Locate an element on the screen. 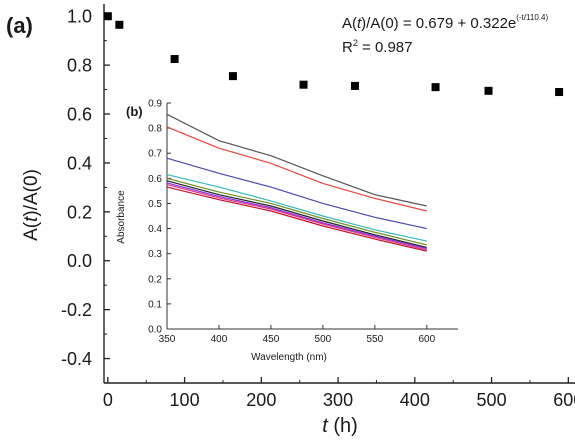 The width and height of the screenshot is (575, 443). r2-rest: = 0.987 is located at coordinates (385, 47).